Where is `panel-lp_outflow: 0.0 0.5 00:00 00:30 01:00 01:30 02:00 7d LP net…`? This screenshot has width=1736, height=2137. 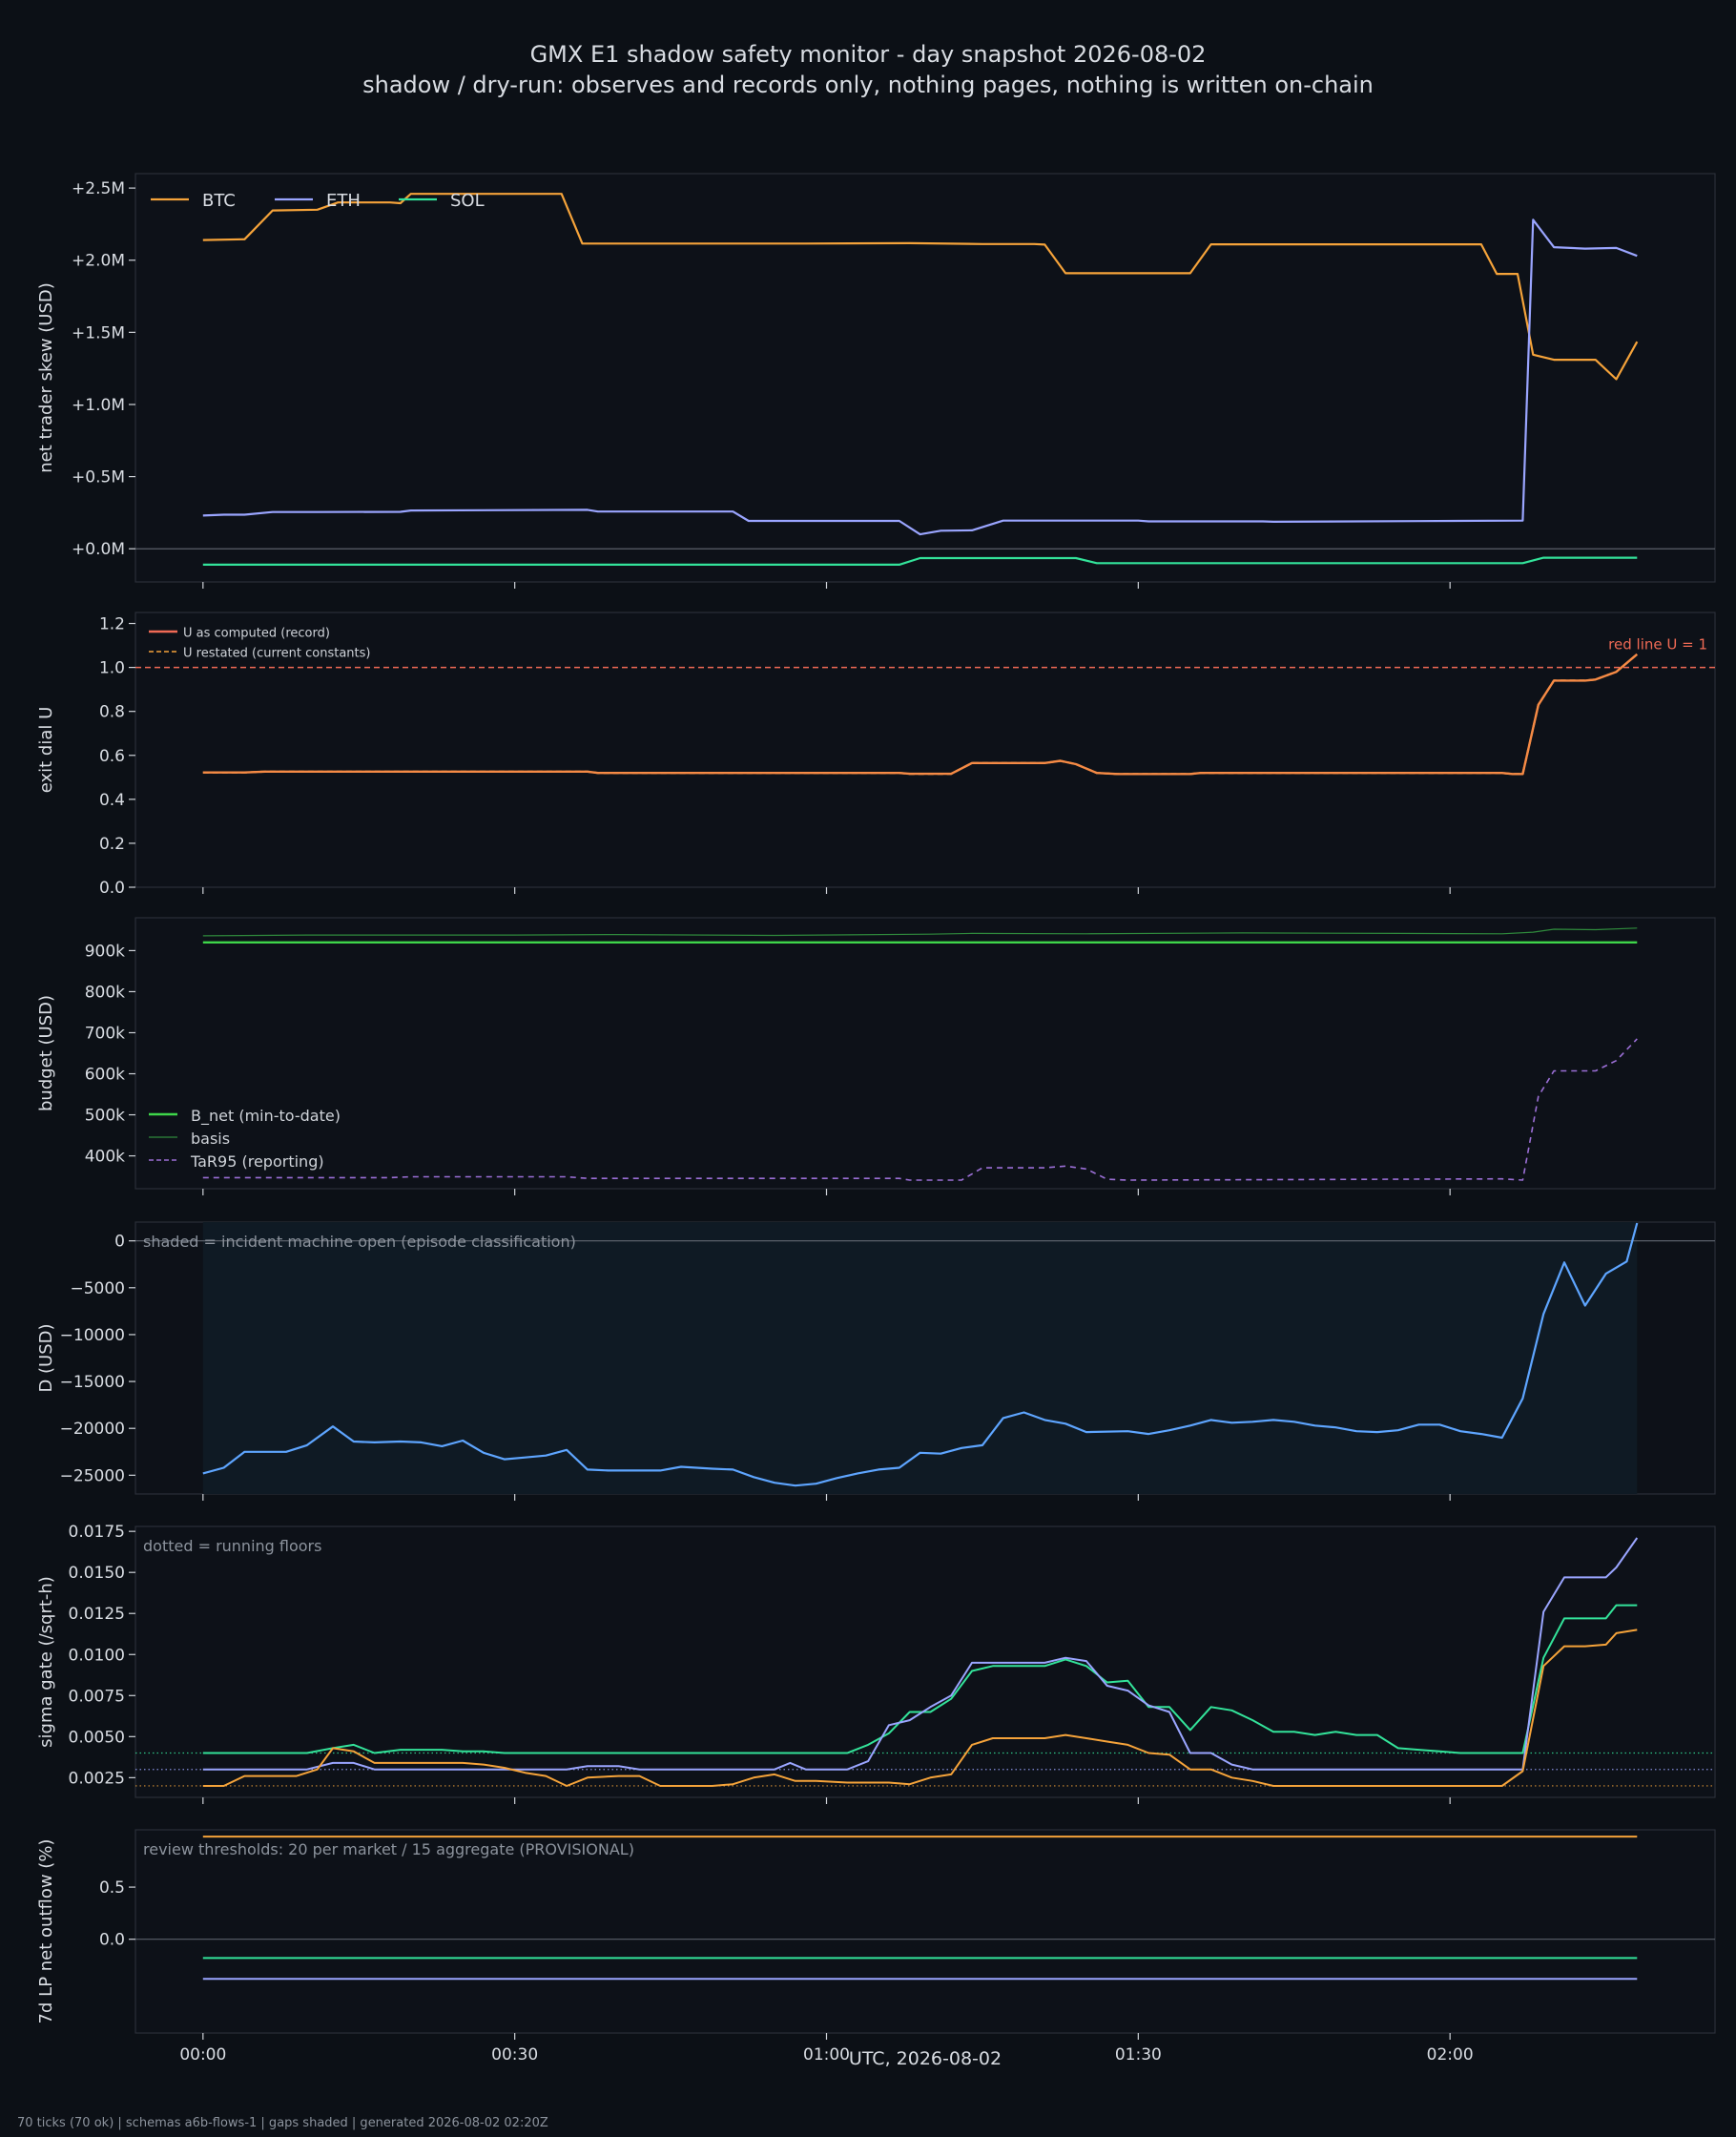
panel-lp_outflow: 0.0 0.5 00:00 00:30 01:00 01:30 02:00 7d LP net… is located at coordinates (876, 1946).